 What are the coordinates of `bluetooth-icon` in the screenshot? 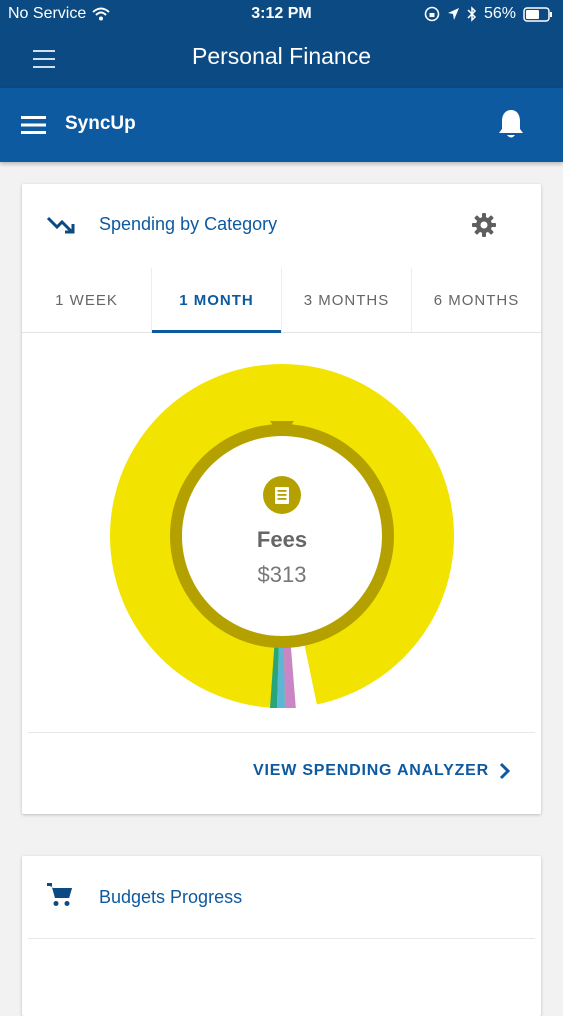 It's located at (472, 14).